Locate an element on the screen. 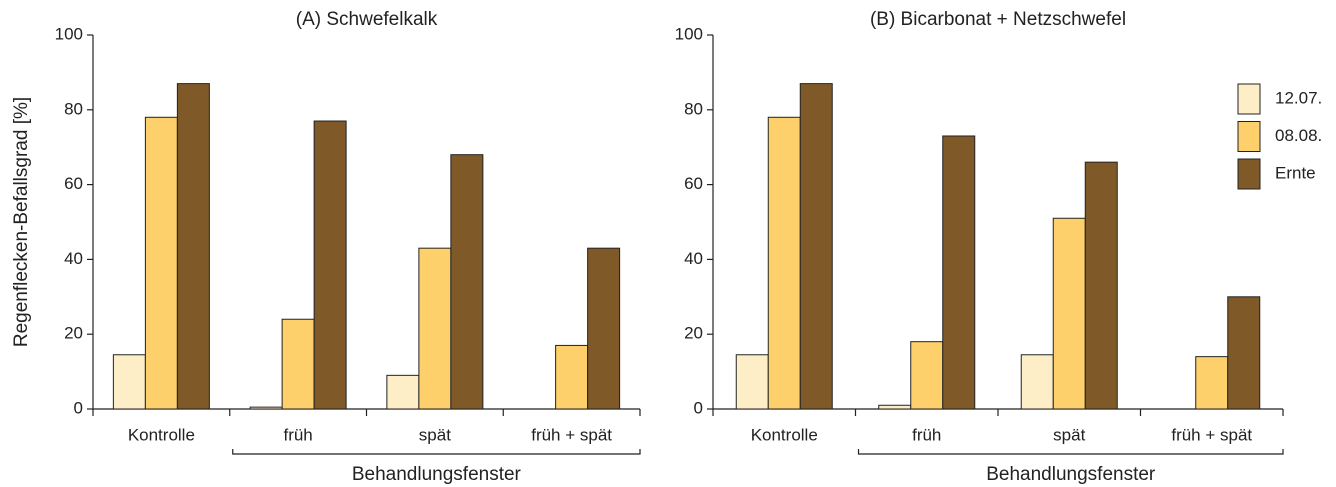  legend-label: Ernte is located at coordinates (1295, 172).